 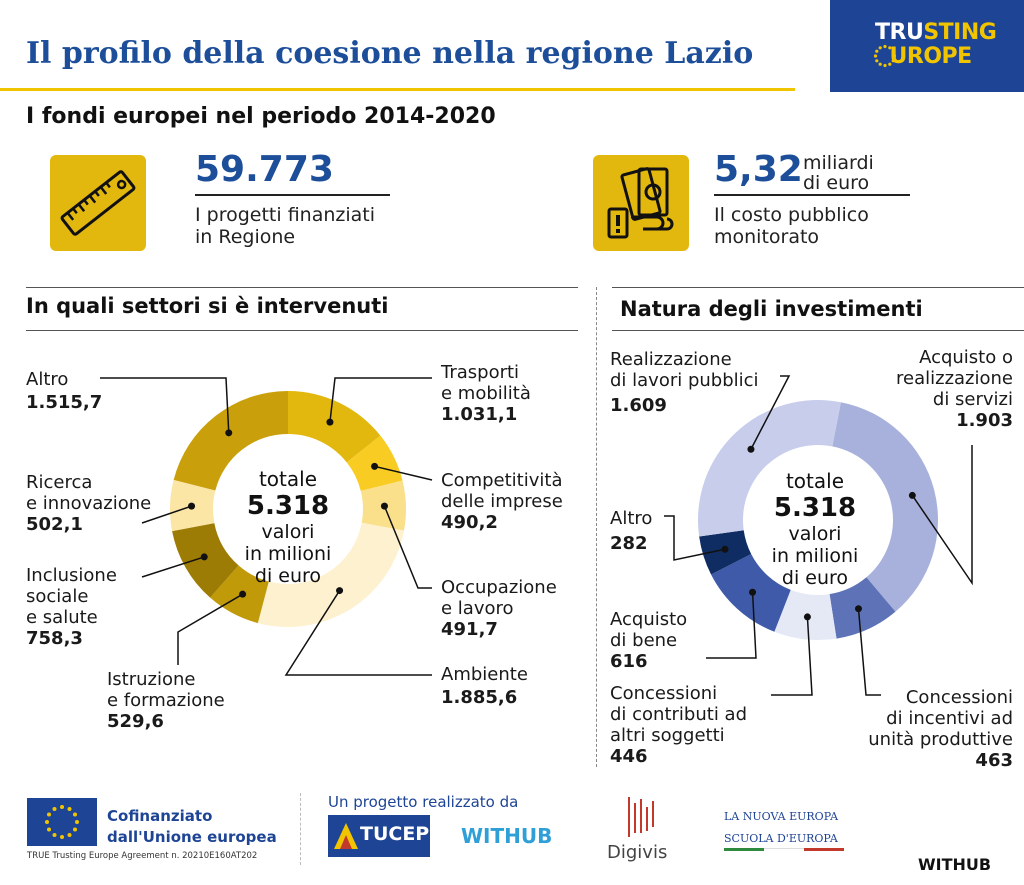 What do you see at coordinates (486, 393) in the screenshot?
I see `sector-label-trasporti: Trasporti e mobilità 1.031,1` at bounding box center [486, 393].